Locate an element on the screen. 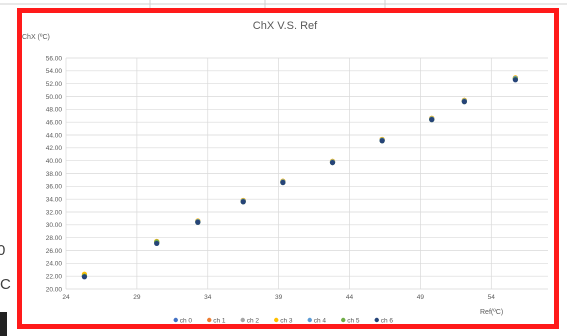  y-tick-label: 44.00 is located at coordinates (54, 135).